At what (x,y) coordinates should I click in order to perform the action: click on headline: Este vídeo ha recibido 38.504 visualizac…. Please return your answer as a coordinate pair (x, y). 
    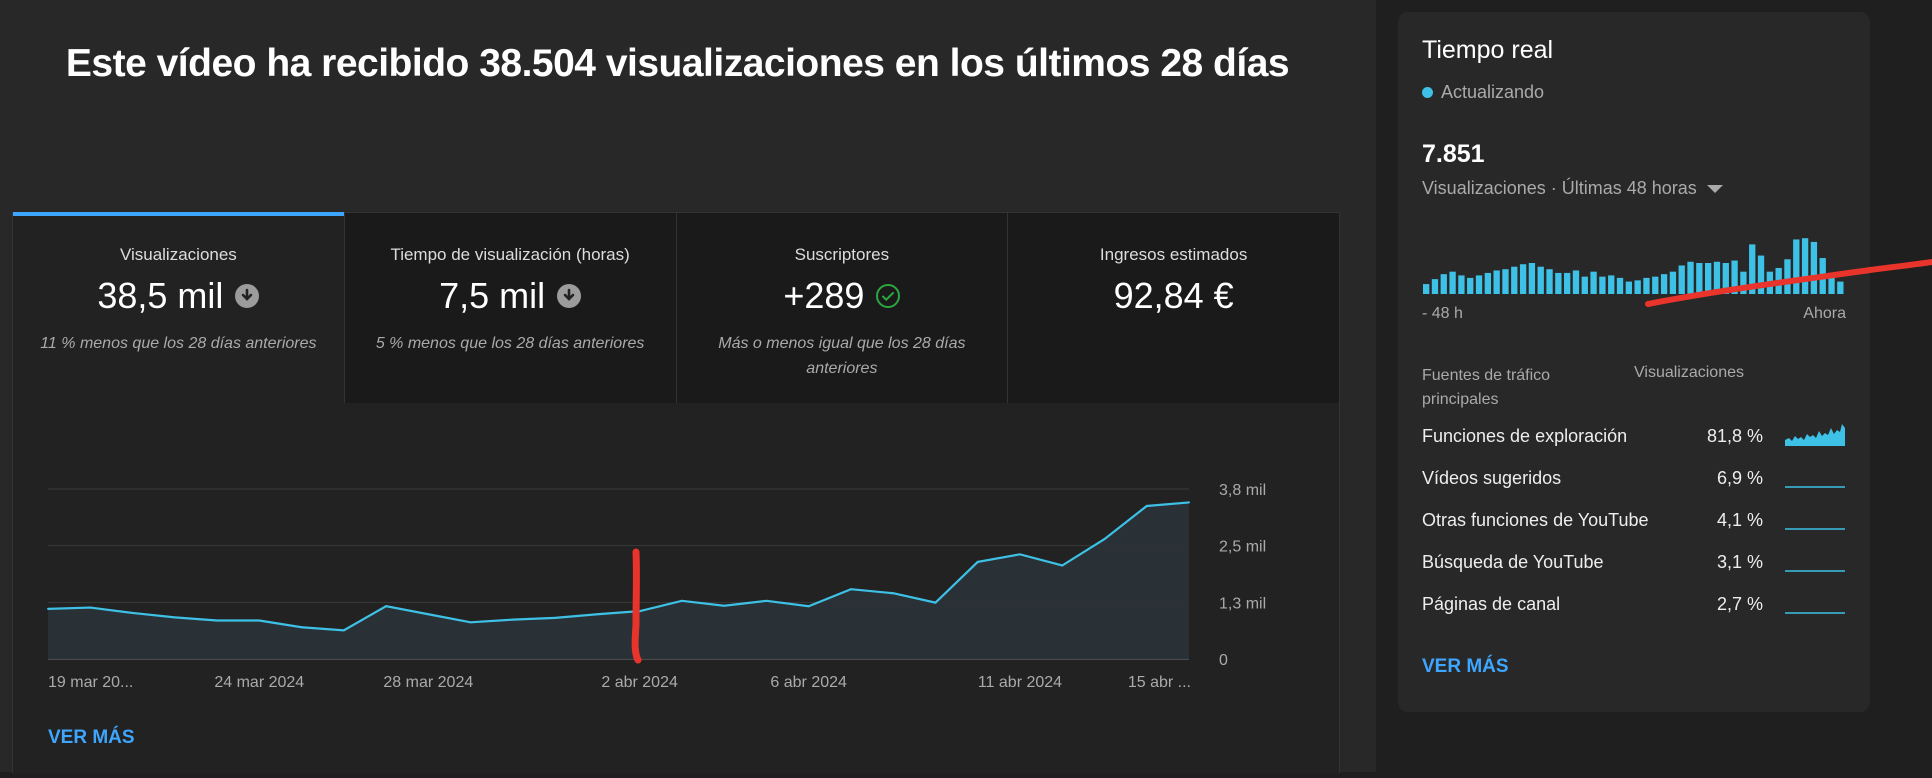
    Looking at the image, I should click on (677, 63).